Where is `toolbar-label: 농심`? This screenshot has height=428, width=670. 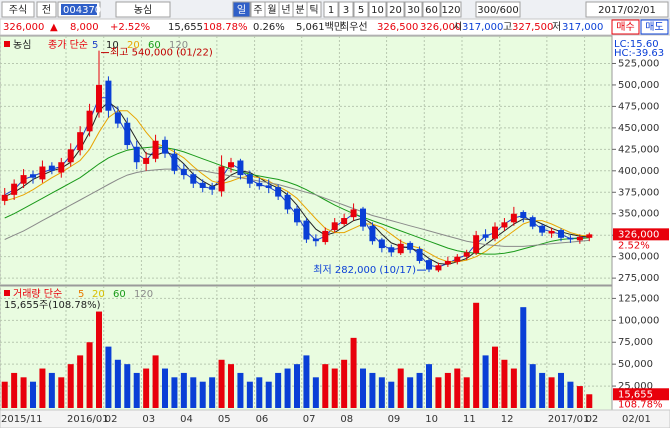
toolbar-label: 농심 is located at coordinates (143, 10).